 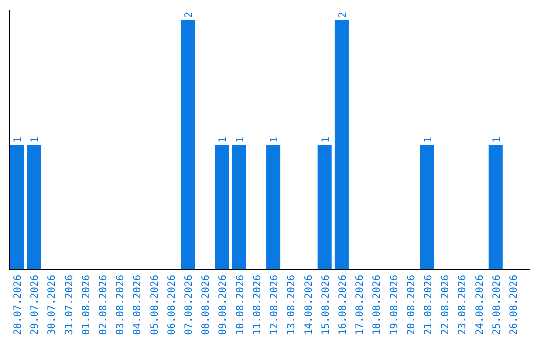 What do you see at coordinates (18, 305) in the screenshot?
I see `x-tick-label: 28.07.2026` at bounding box center [18, 305].